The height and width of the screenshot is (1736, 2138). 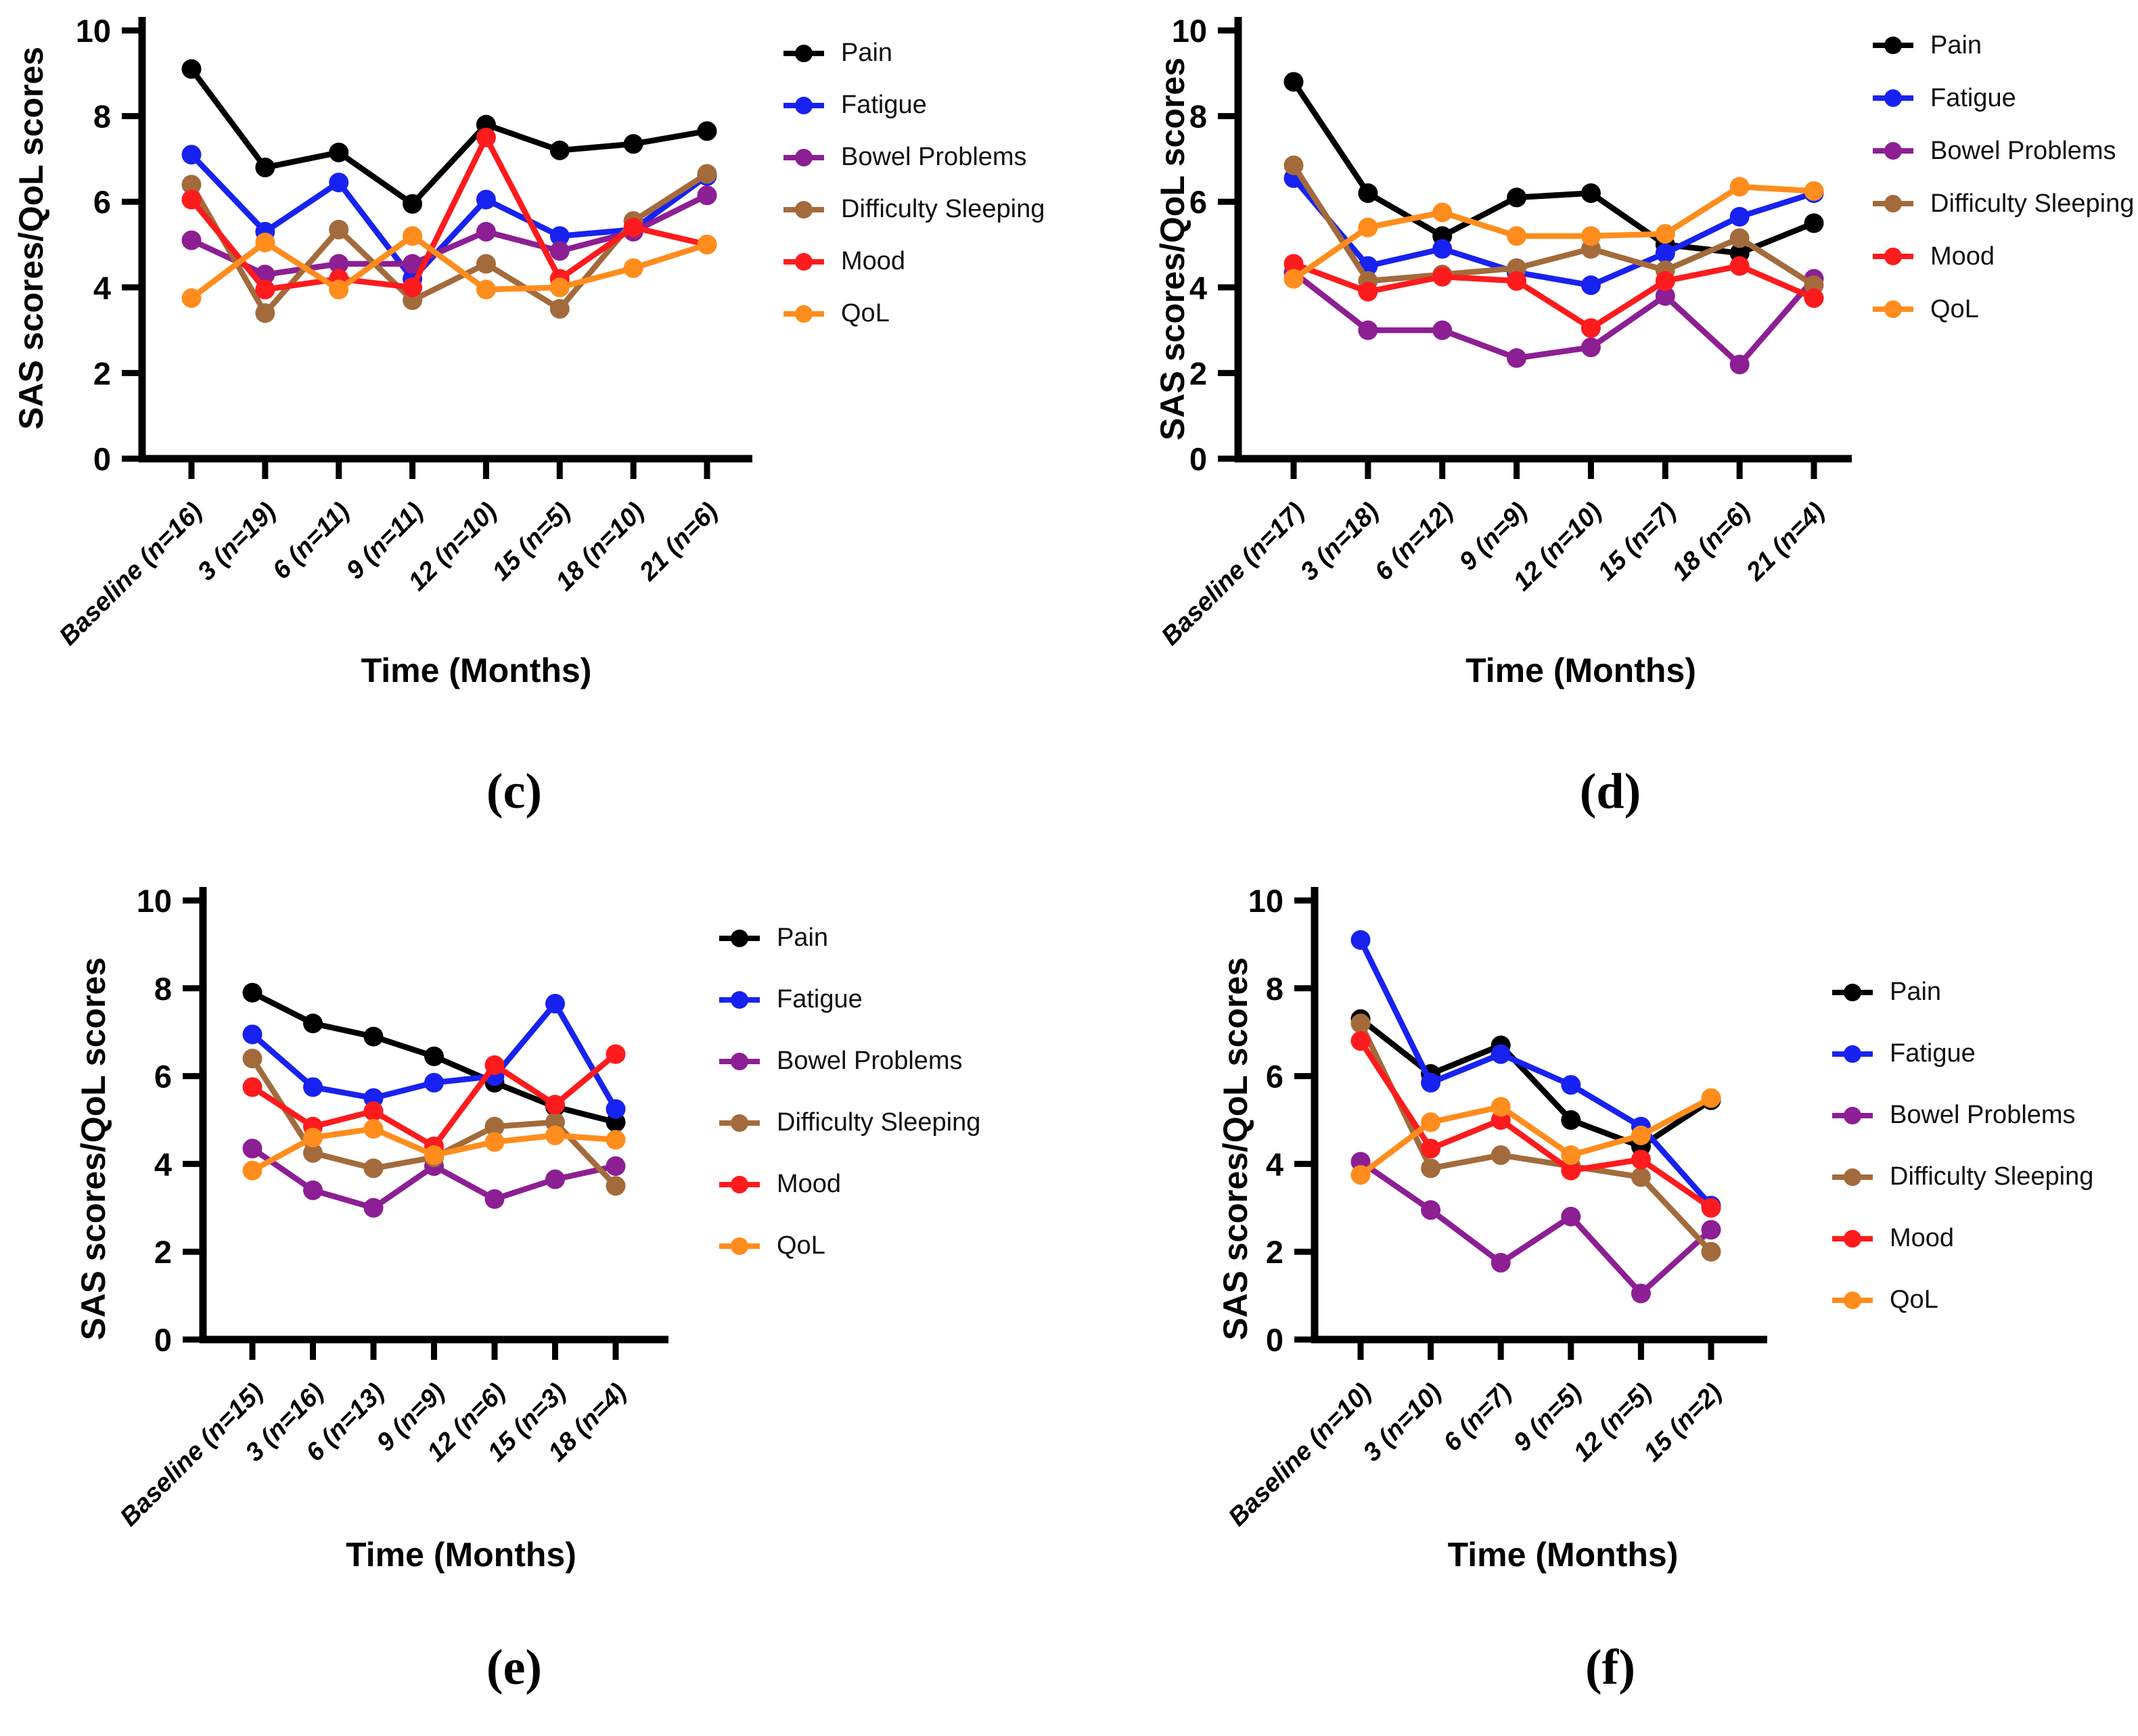 I want to click on x-tick-label: 15 (n=7), so click(x=1638, y=542).